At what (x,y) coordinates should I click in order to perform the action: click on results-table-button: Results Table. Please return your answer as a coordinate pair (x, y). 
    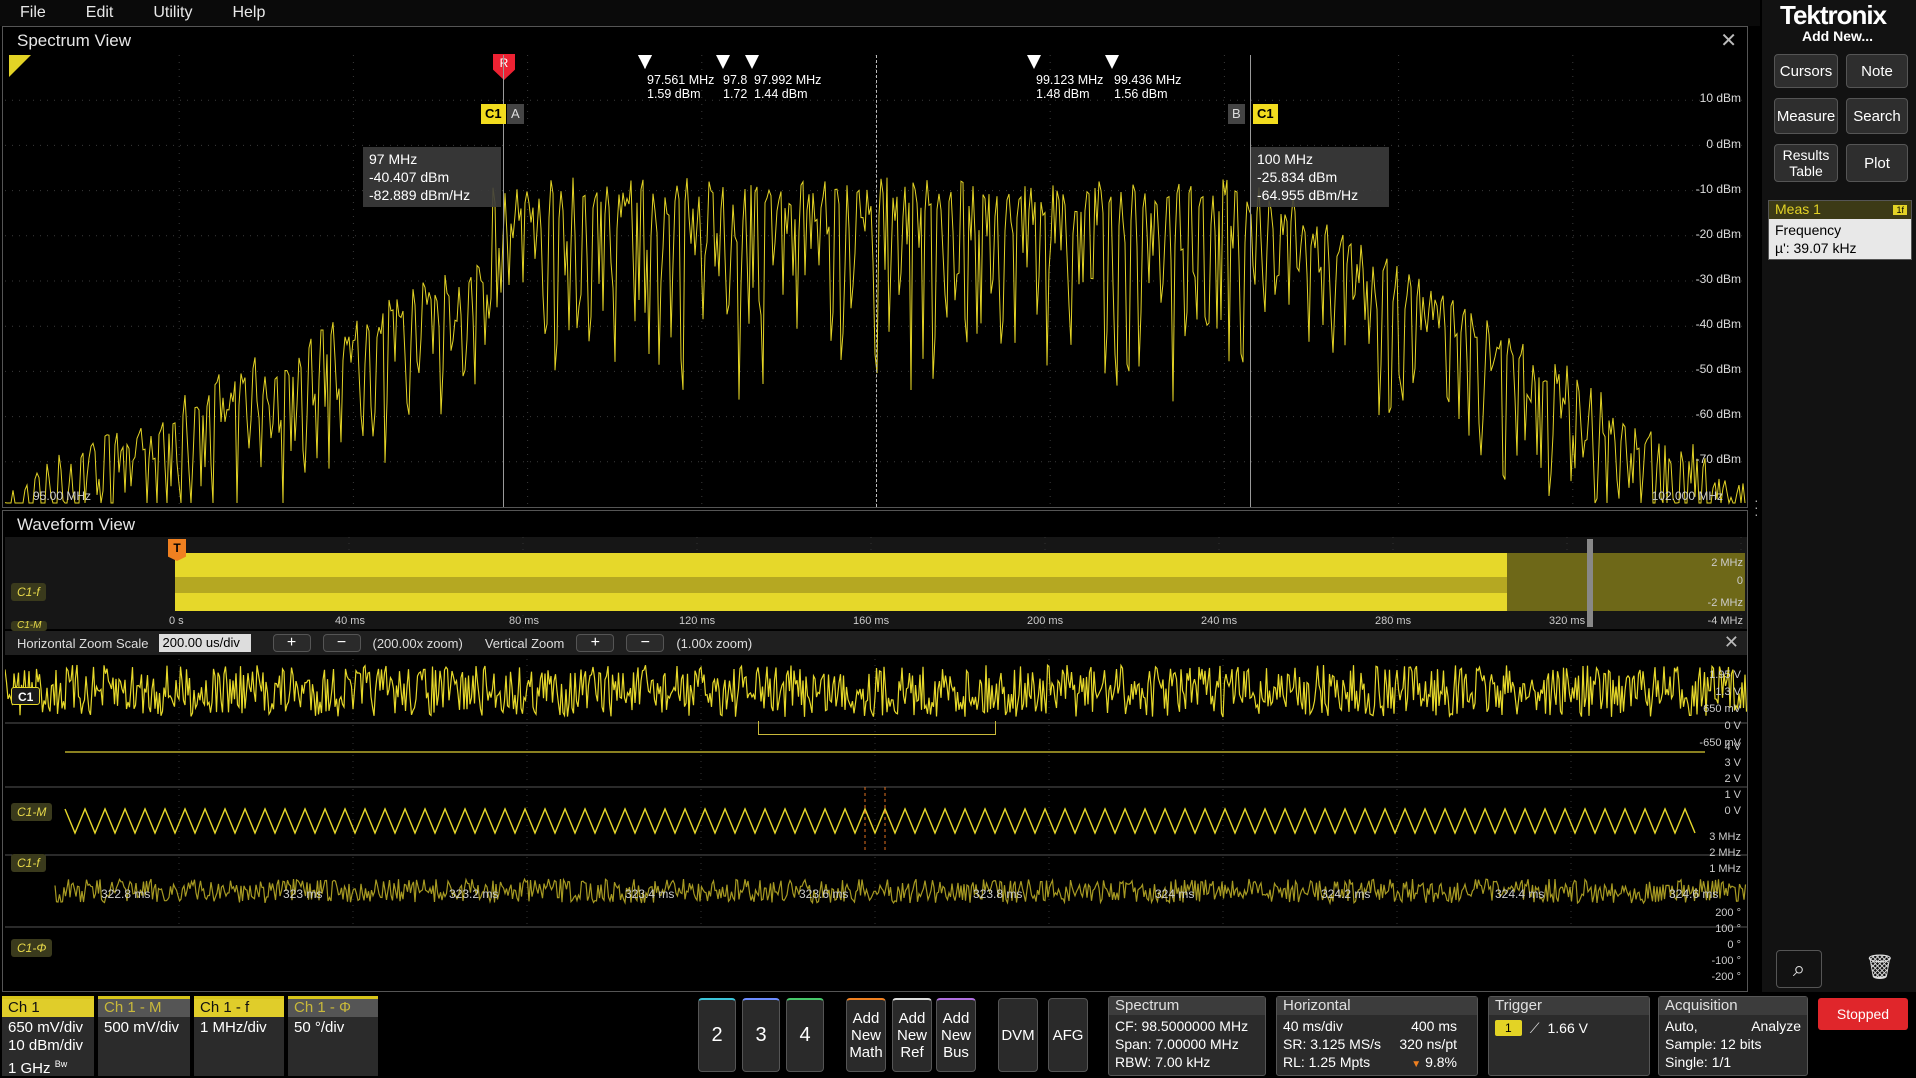
    Looking at the image, I should click on (1806, 163).